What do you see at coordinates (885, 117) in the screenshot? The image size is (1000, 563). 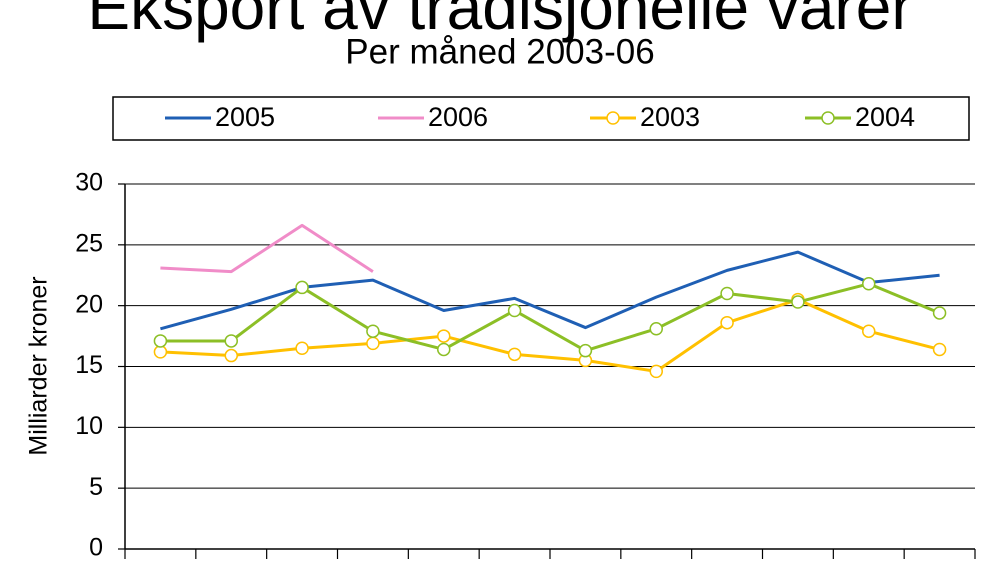 I see `legend-label: 2004` at bounding box center [885, 117].